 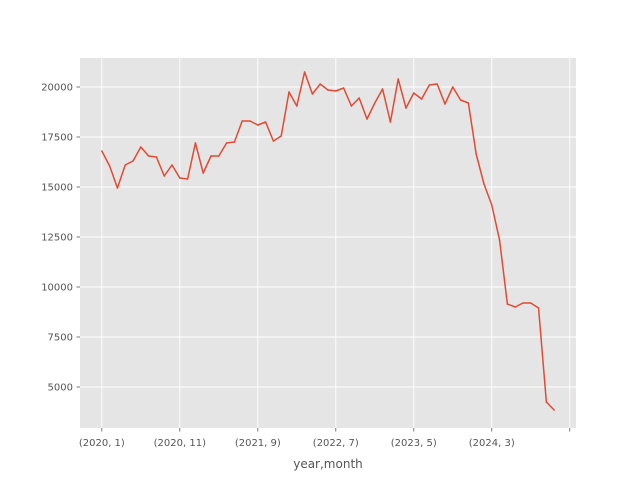 What do you see at coordinates (57, 88) in the screenshot?
I see `y-tick-label: 20000` at bounding box center [57, 88].